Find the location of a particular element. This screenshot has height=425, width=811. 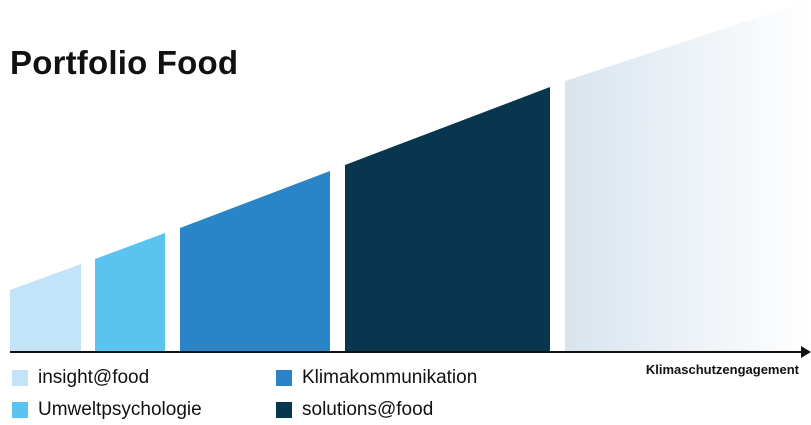

page-title: Portfolio Food is located at coordinates (124, 62).